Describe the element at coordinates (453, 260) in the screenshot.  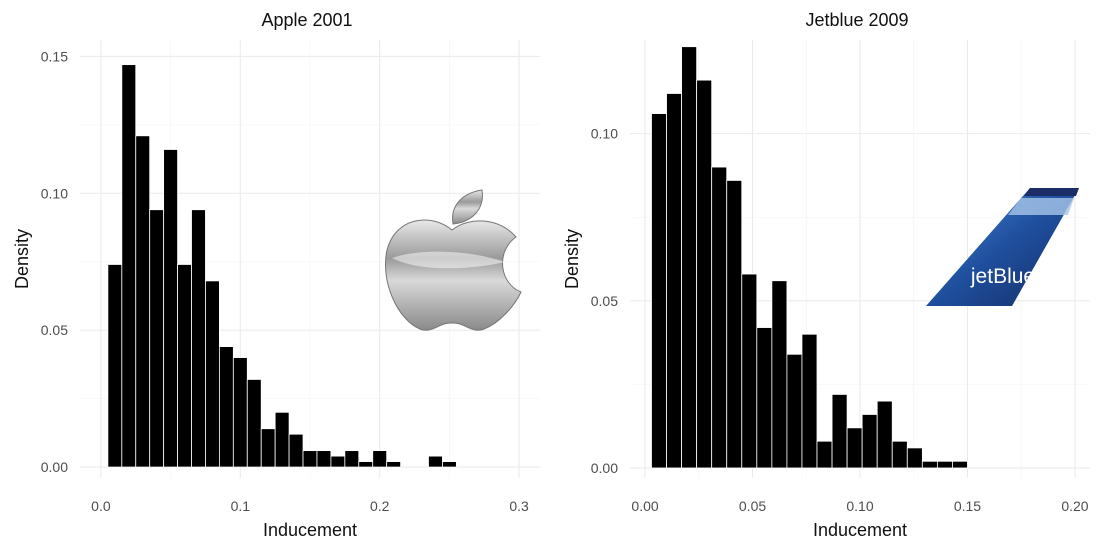
I see `apple-logo` at that location.